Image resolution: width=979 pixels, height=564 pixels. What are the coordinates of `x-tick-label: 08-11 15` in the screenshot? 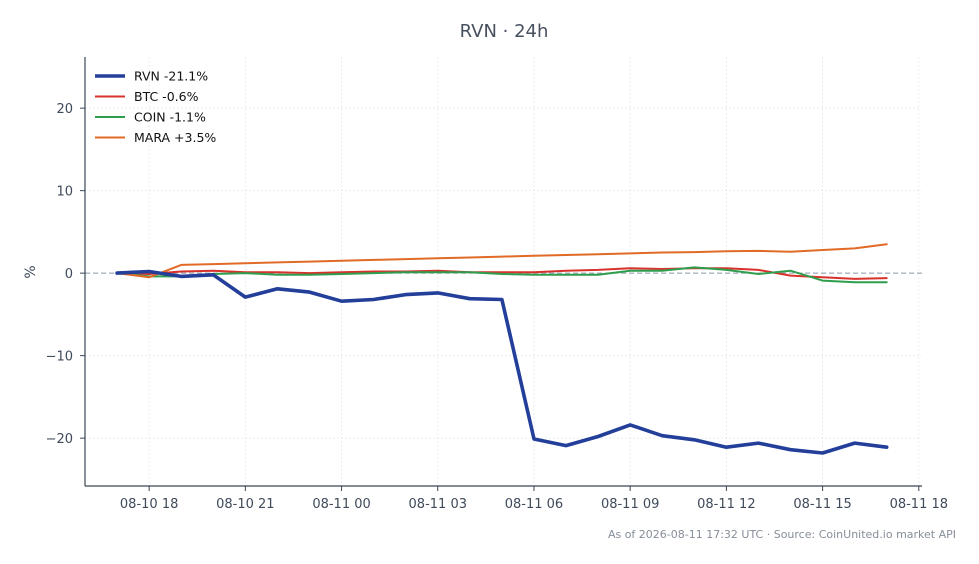 It's located at (822, 504).